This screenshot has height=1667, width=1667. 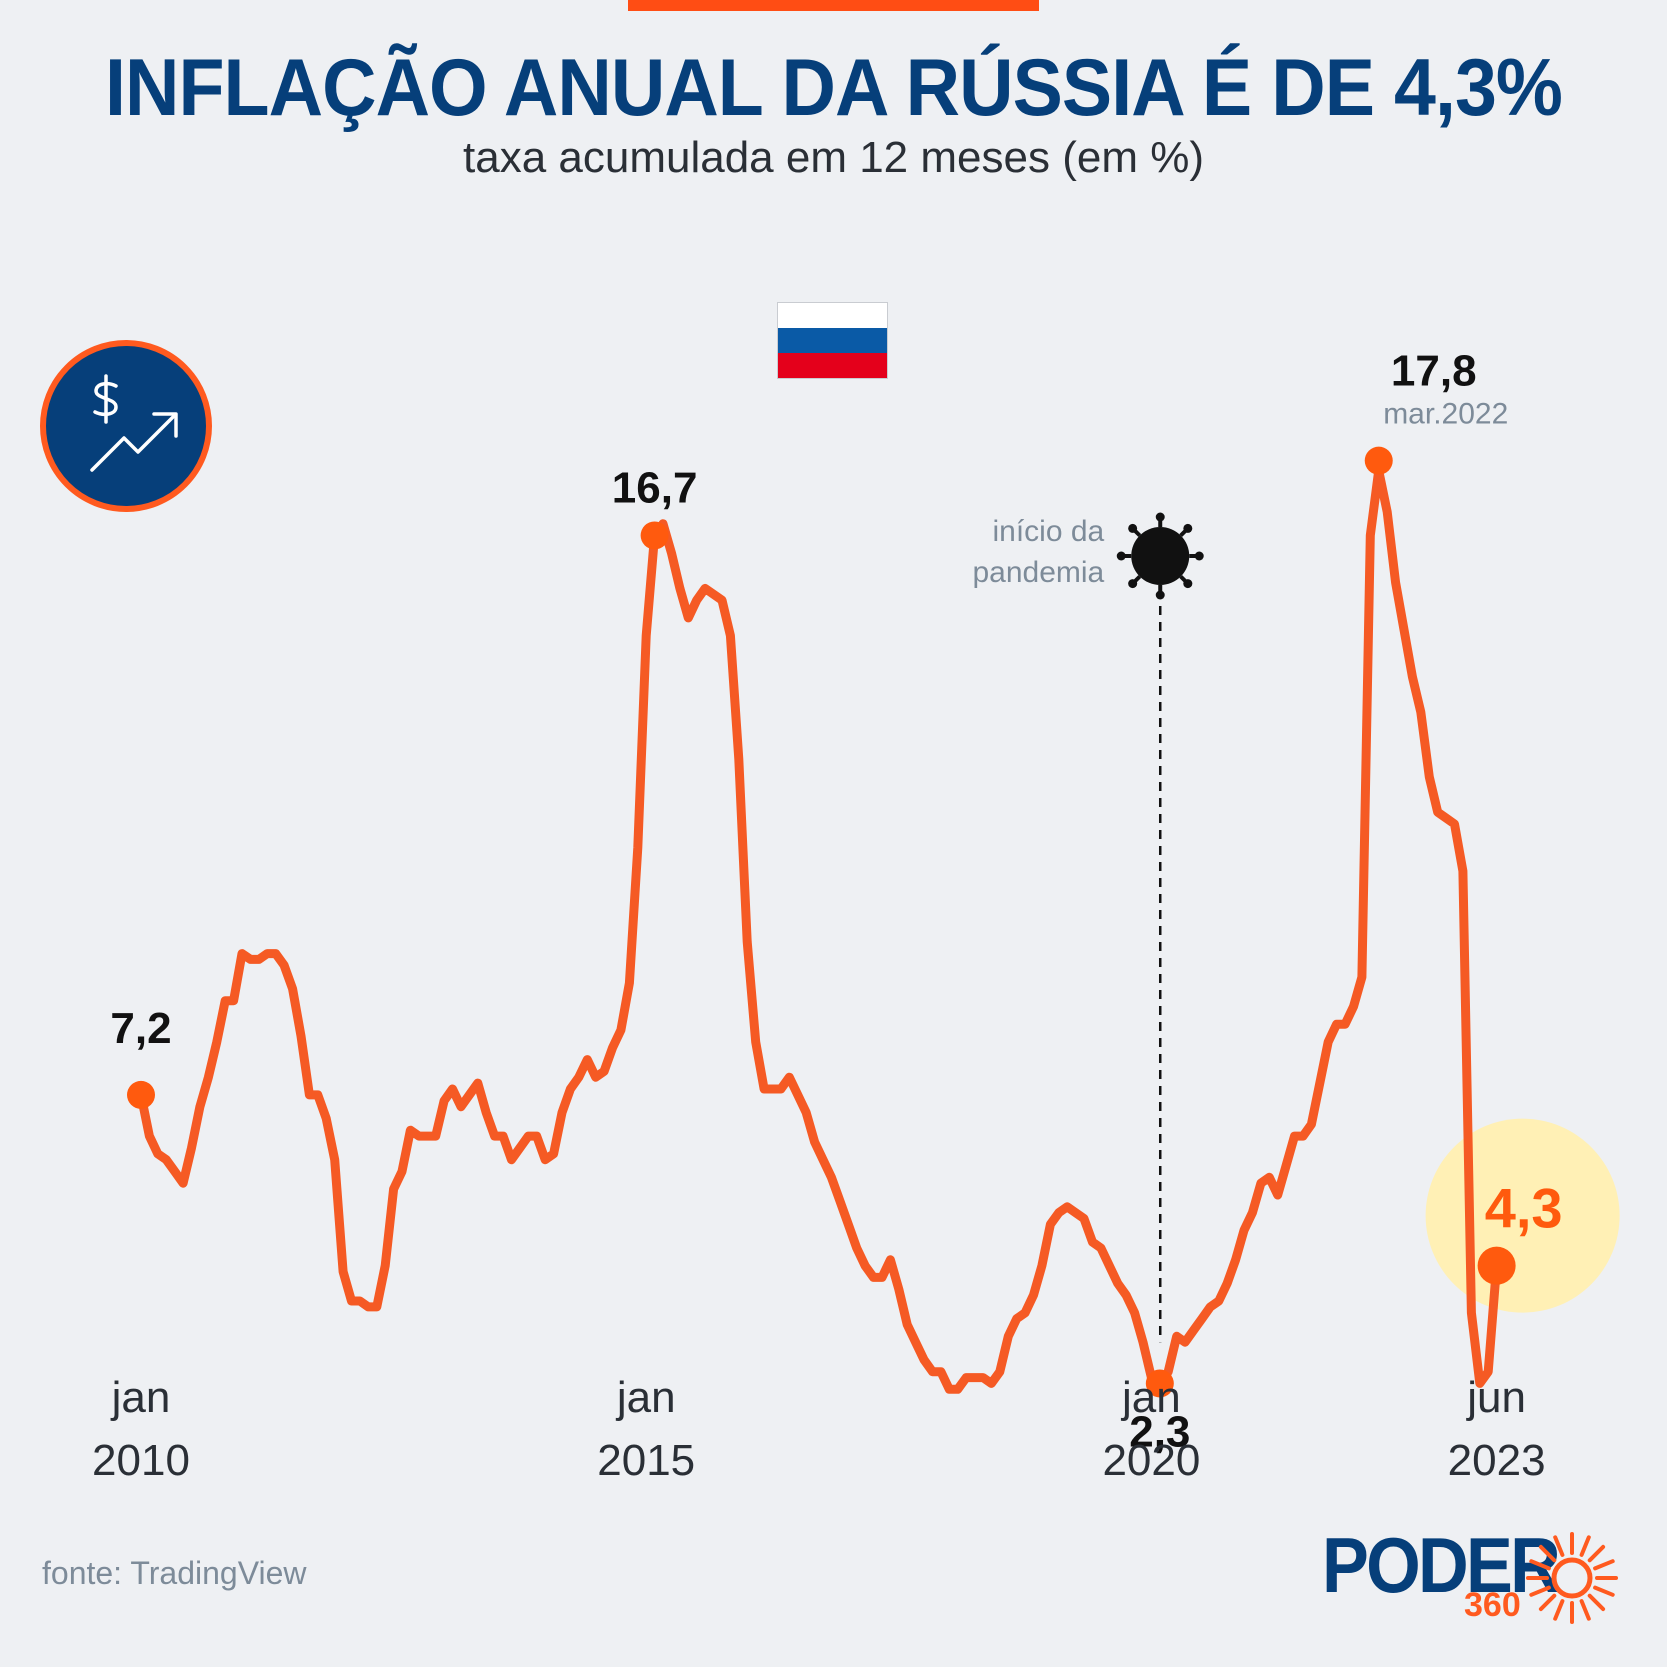 What do you see at coordinates (126, 426) in the screenshot?
I see `money-growth-icon` at bounding box center [126, 426].